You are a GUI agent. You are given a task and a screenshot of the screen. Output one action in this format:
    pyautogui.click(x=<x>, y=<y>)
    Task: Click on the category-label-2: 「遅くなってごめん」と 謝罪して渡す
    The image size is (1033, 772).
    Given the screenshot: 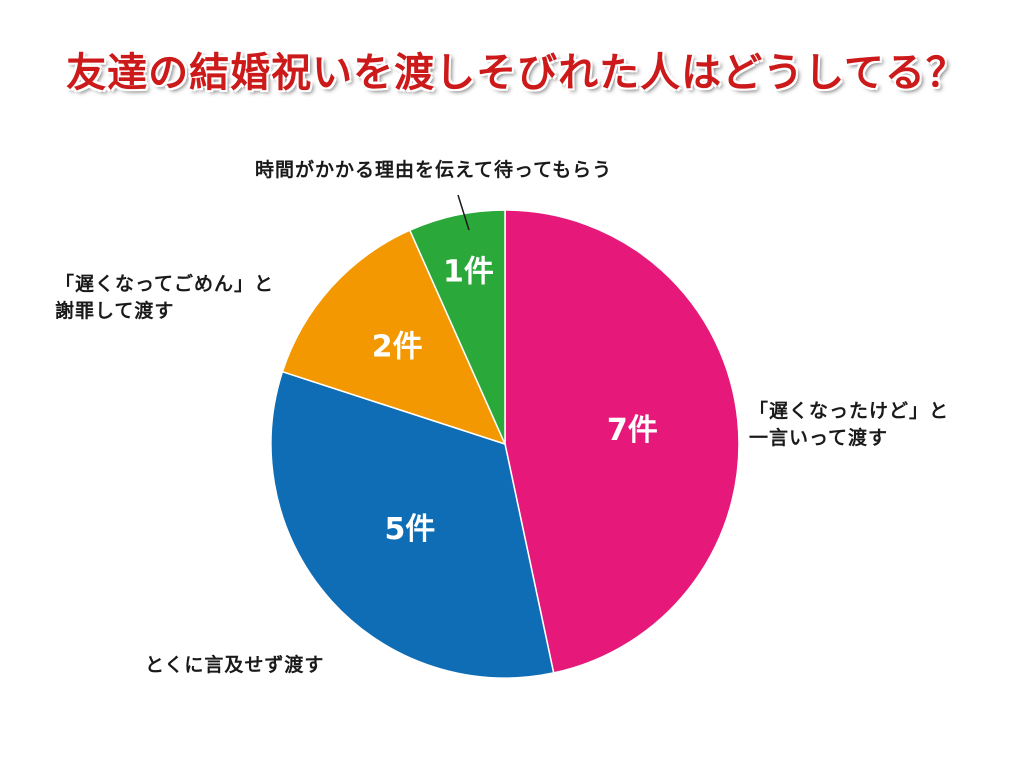 What is the action you would take?
    pyautogui.click(x=164, y=297)
    